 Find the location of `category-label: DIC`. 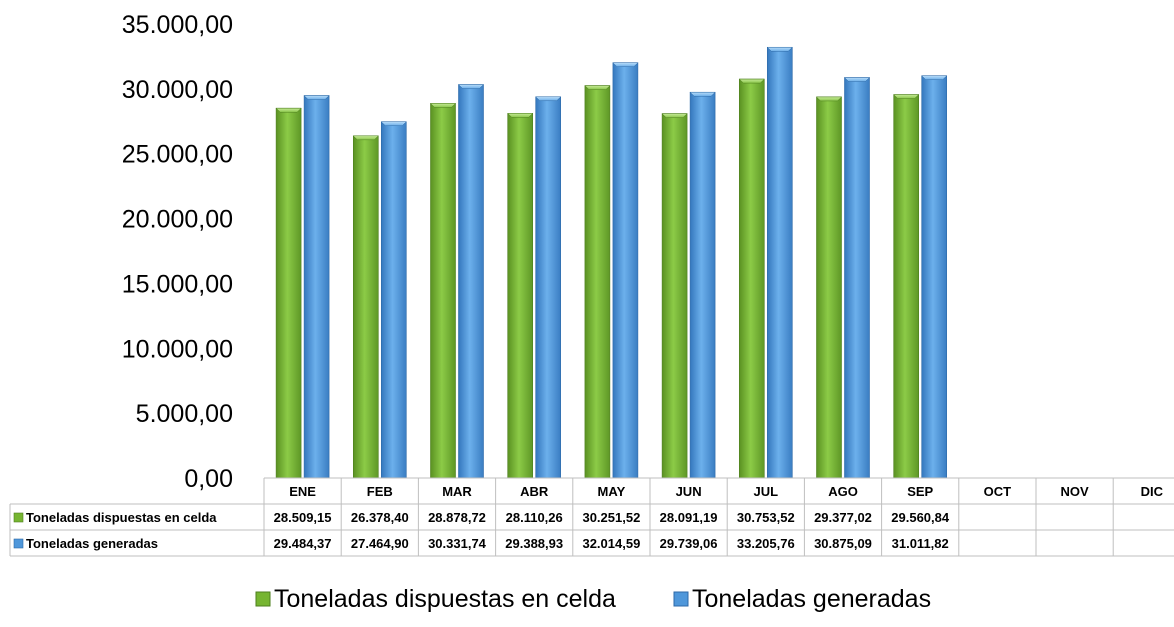

category-label: DIC is located at coordinates (1152, 491).